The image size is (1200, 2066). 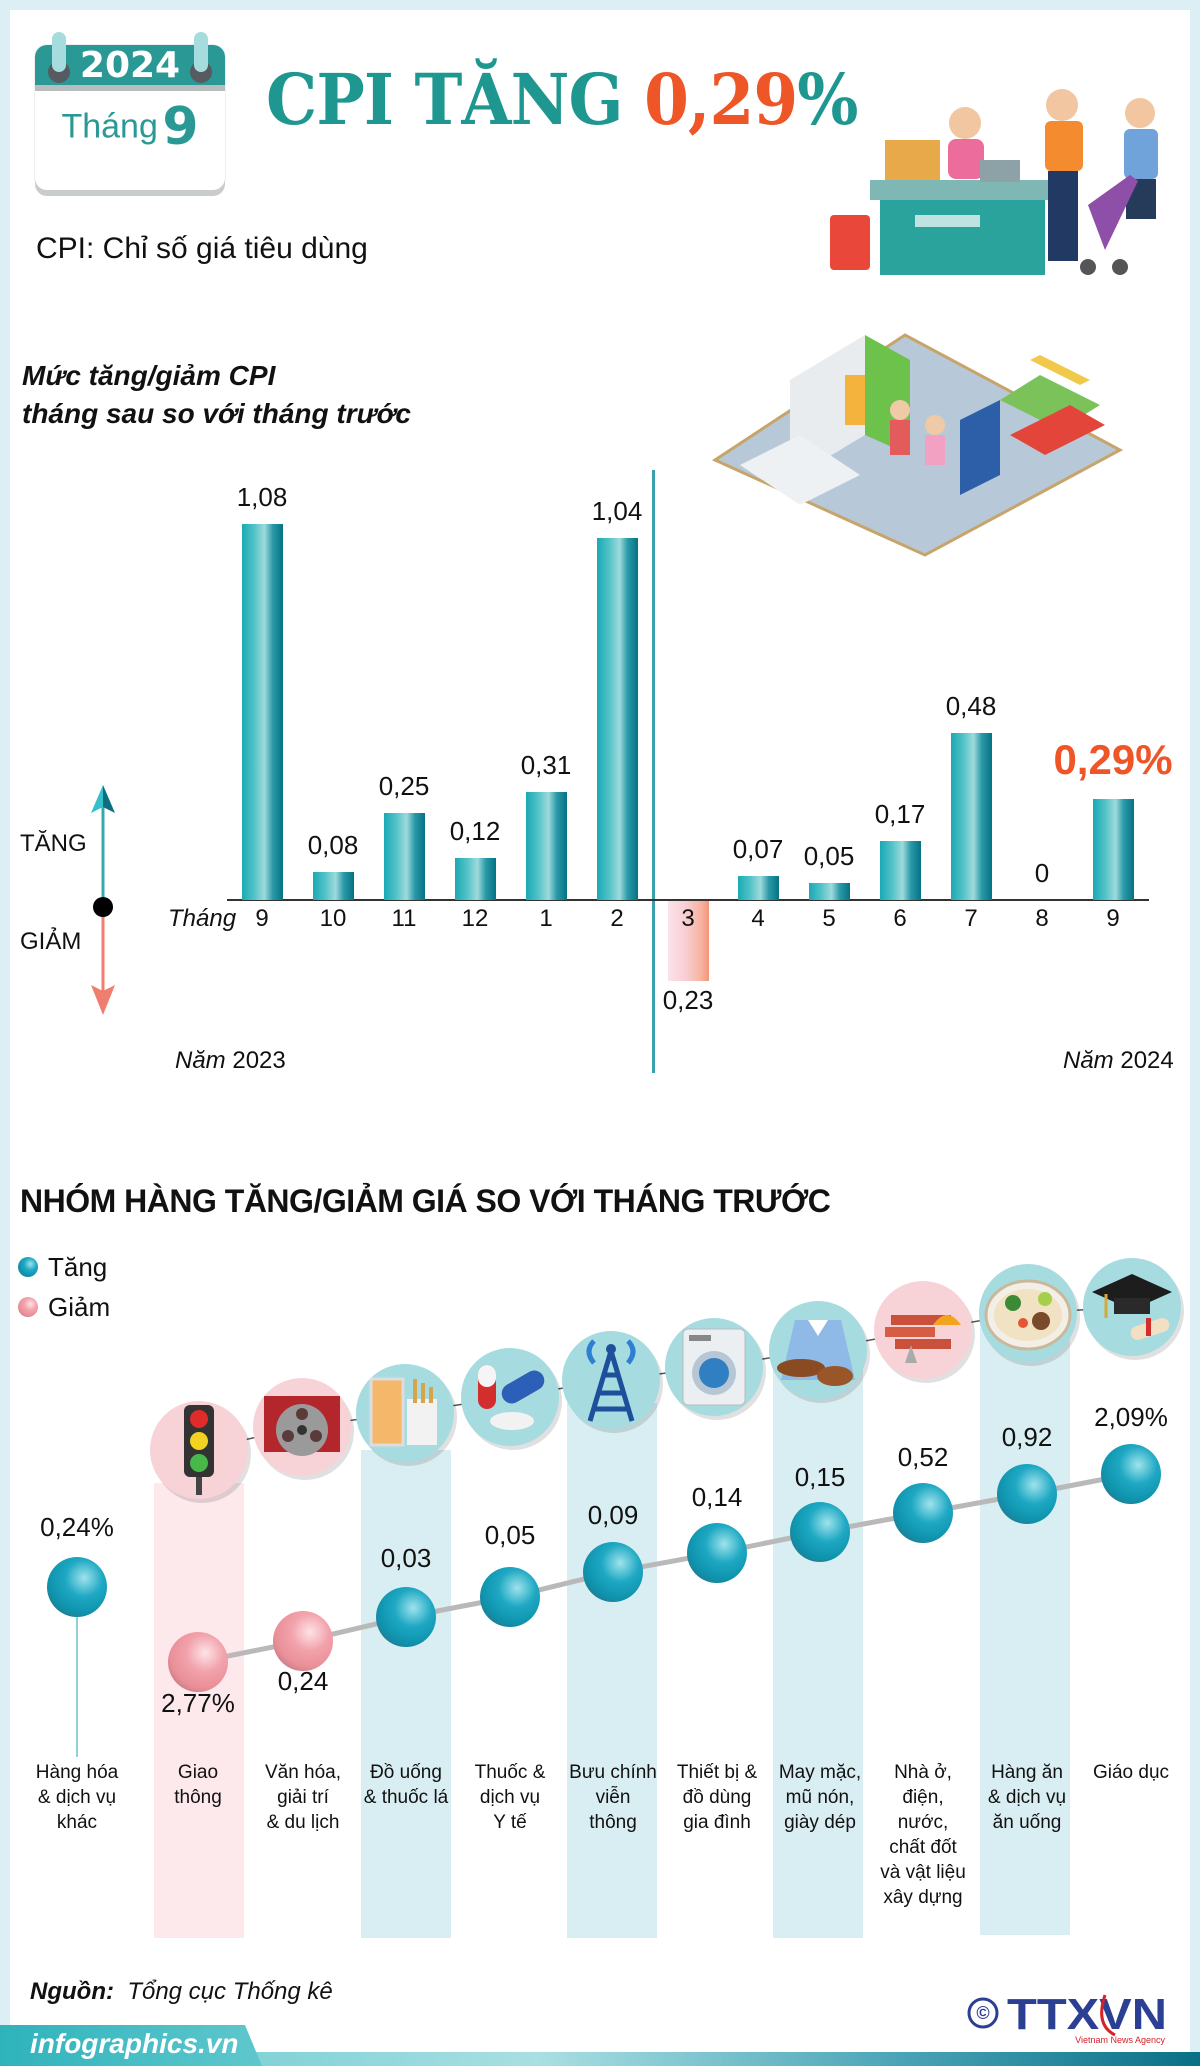 What do you see at coordinates (613, 1797) in the screenshot?
I see `group-label: Bưu chính viễn thông` at bounding box center [613, 1797].